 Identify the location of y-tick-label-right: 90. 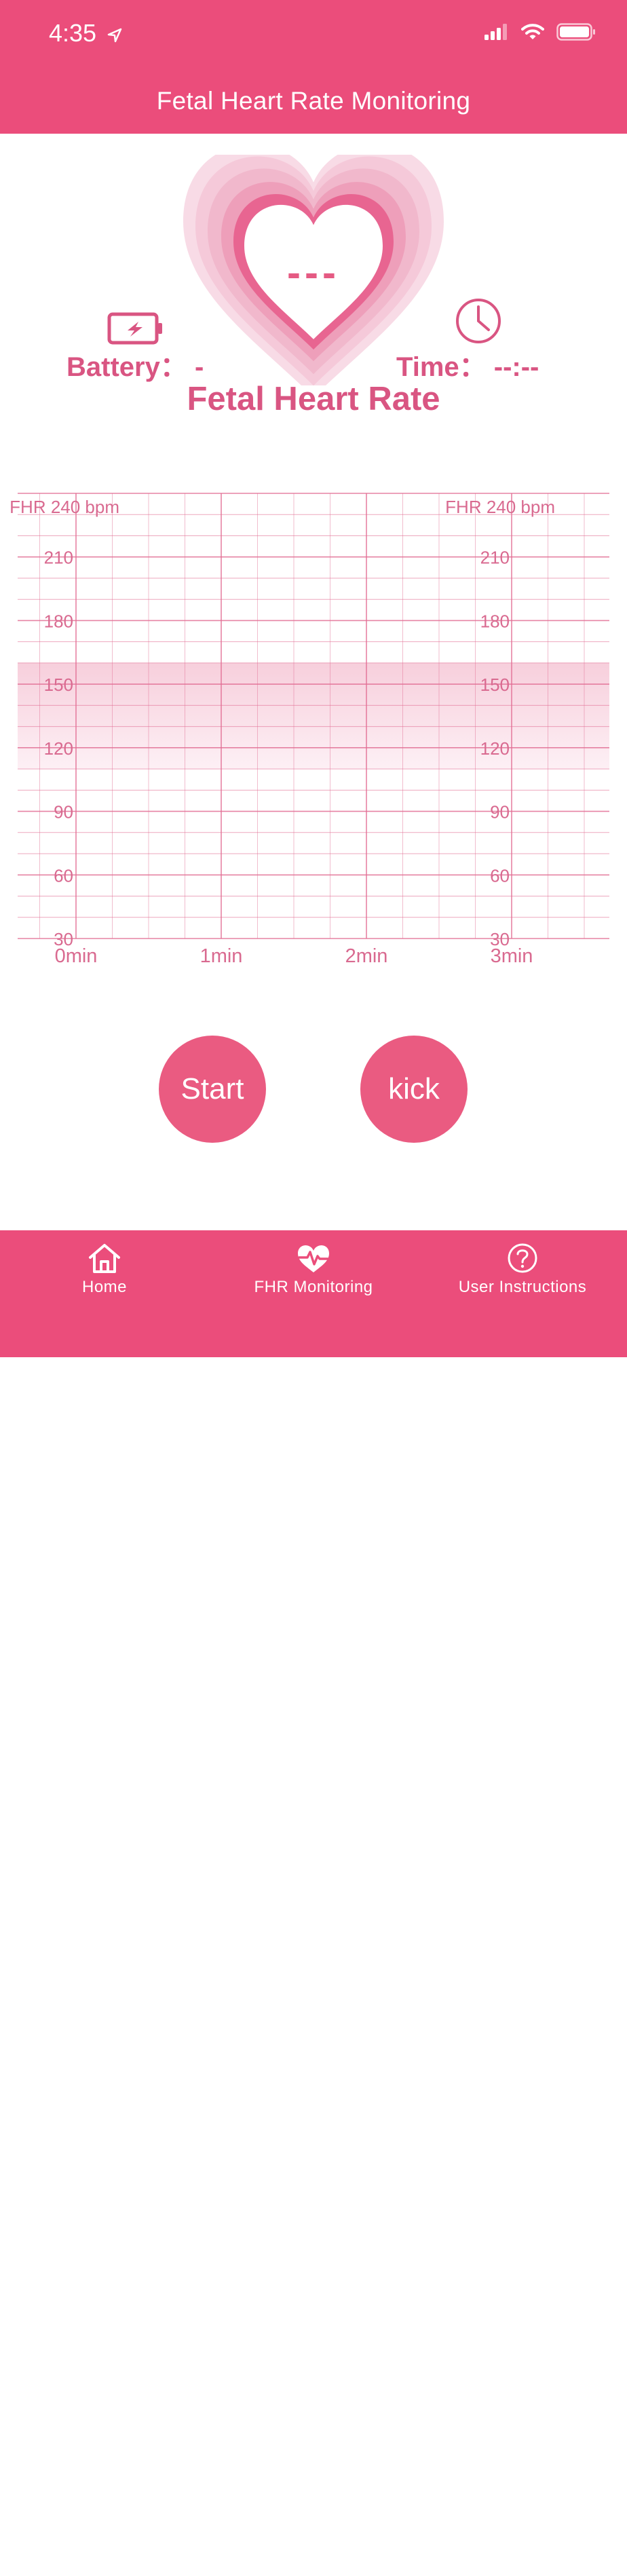
(500, 812).